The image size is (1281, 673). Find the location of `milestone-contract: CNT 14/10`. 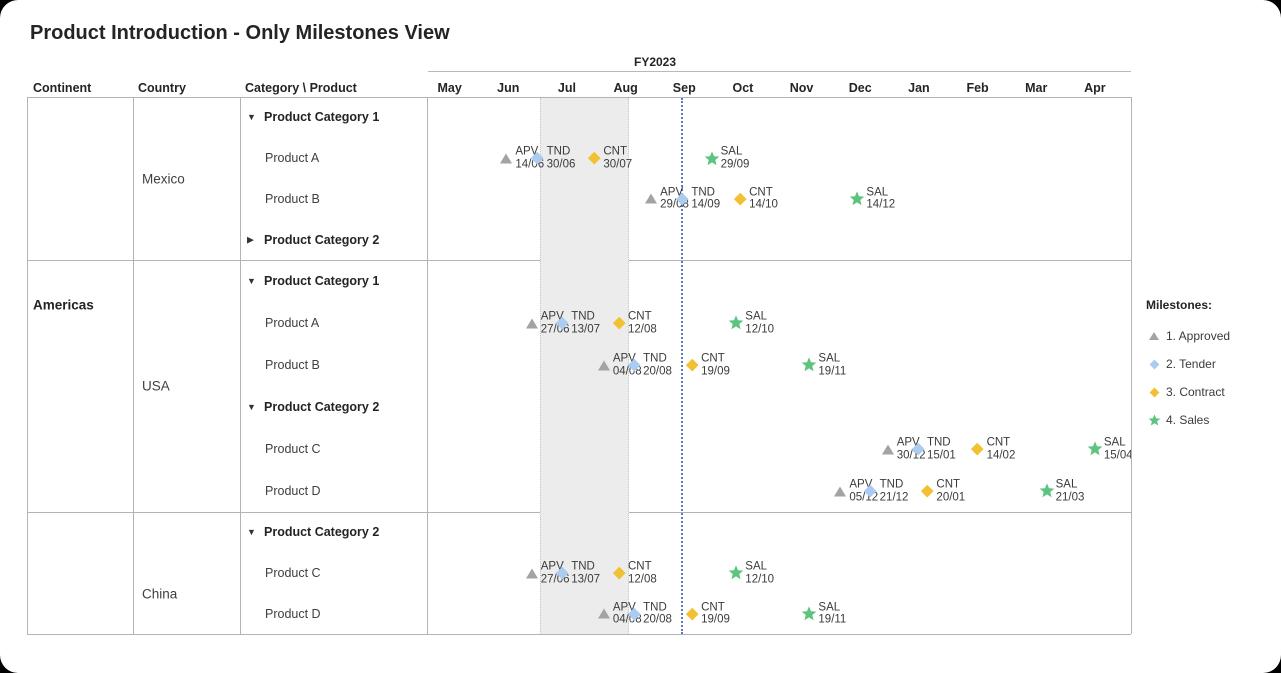

milestone-contract: CNT 14/10 is located at coordinates (755, 198).